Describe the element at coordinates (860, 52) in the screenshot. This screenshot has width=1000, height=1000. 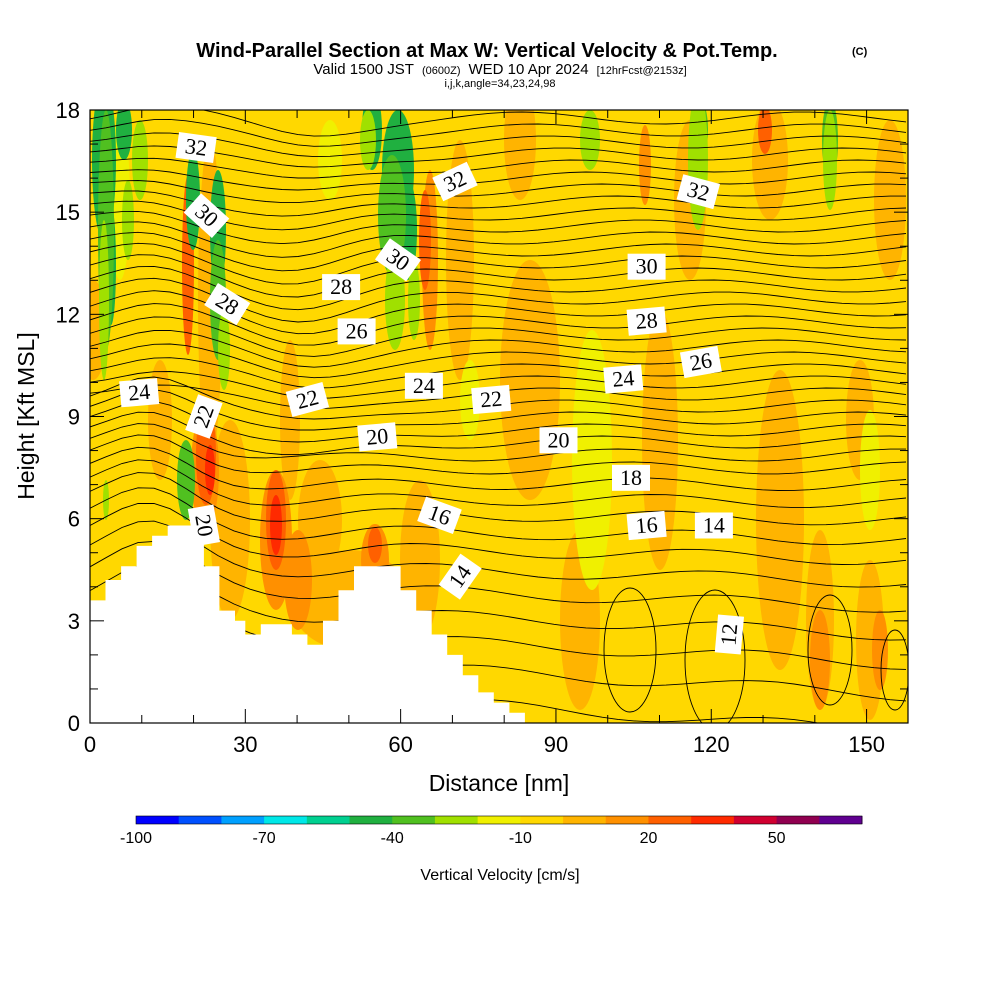
I see `copyright-mark: (C)` at that location.